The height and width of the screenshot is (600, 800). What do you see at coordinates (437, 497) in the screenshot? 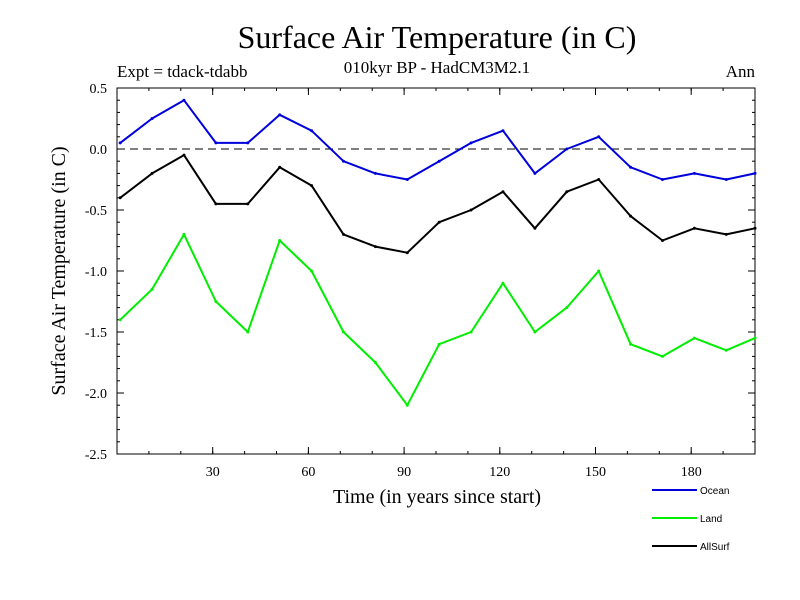
I see `x-axis-title: Time (in years since start)` at bounding box center [437, 497].